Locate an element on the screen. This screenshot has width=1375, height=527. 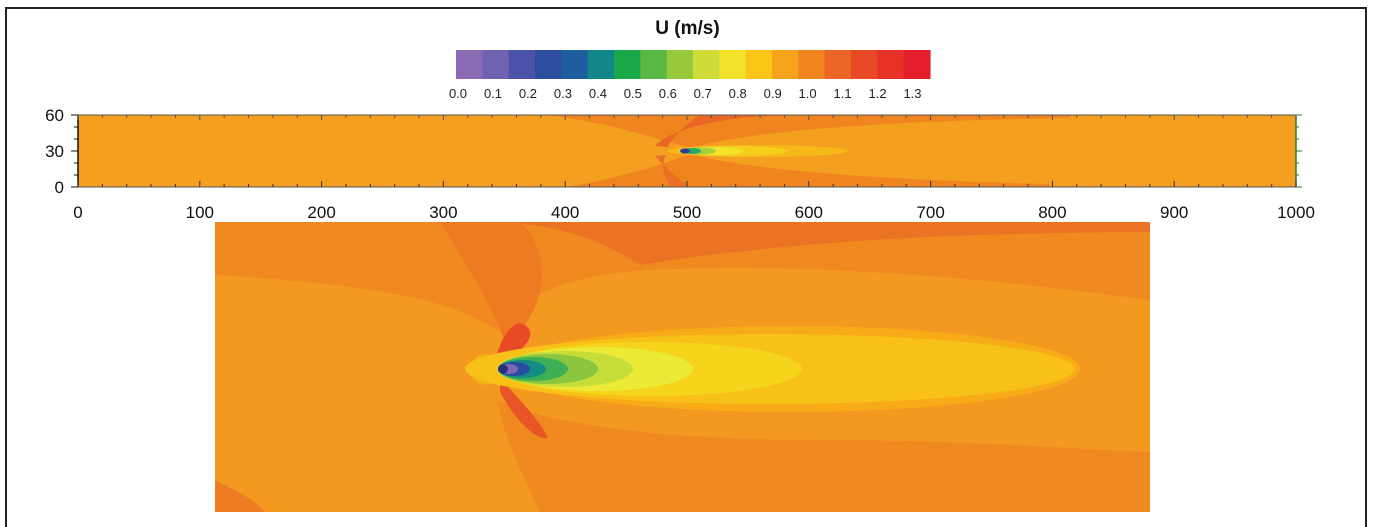
domain-obstacle is located at coordinates (685, 151).